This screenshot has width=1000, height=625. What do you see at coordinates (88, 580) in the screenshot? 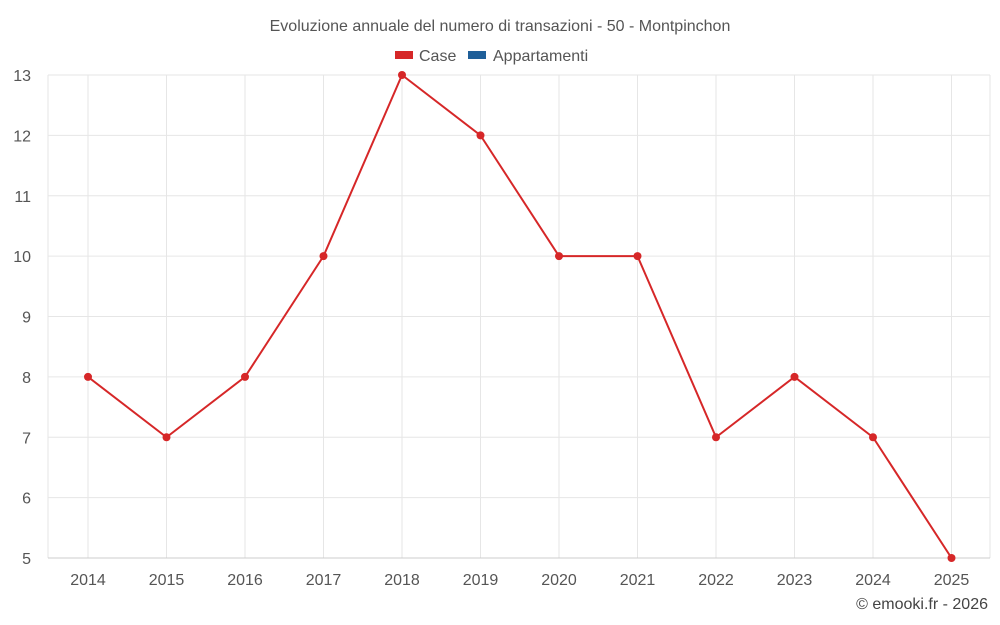
I see `x-tick-label: 2014` at bounding box center [88, 580].